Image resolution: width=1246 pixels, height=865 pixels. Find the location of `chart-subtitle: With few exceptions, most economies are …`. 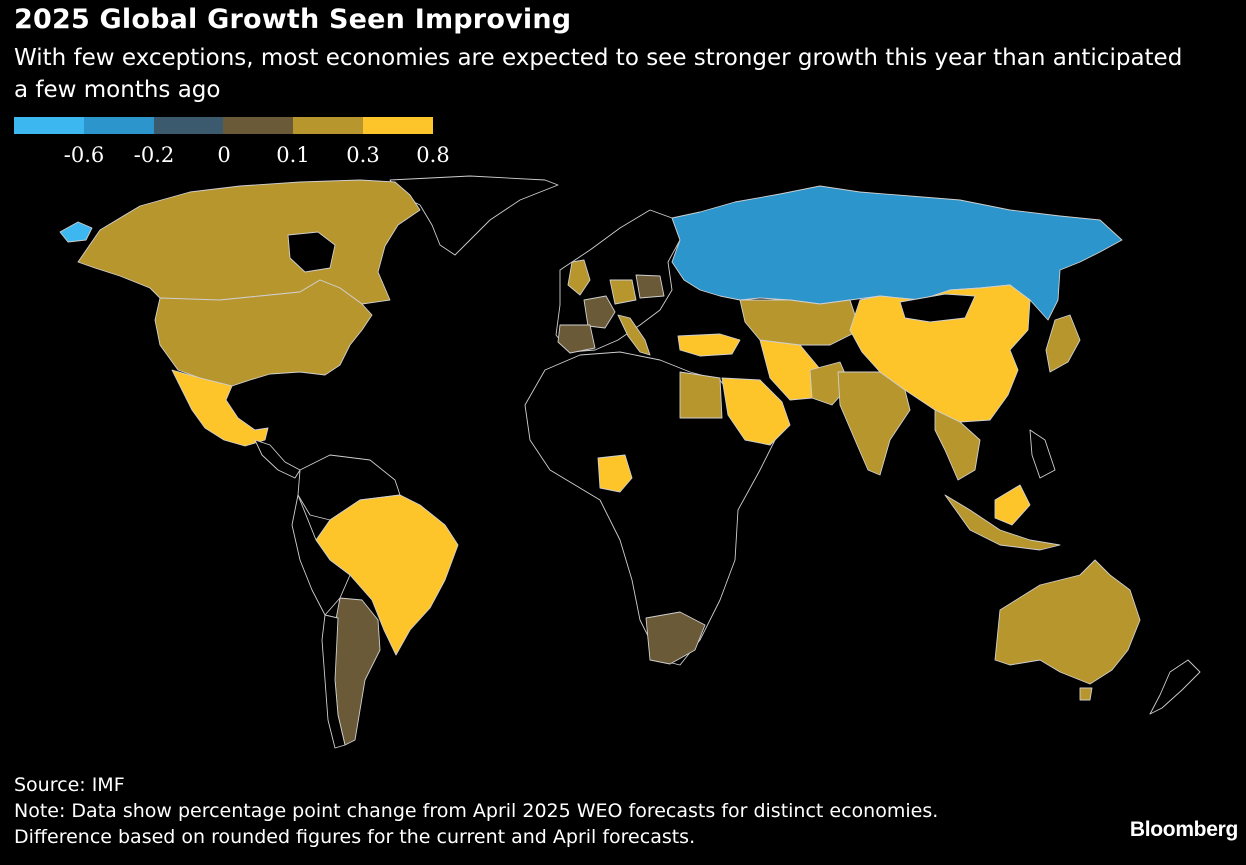

chart-subtitle: With few exceptions, most economies are … is located at coordinates (598, 74).